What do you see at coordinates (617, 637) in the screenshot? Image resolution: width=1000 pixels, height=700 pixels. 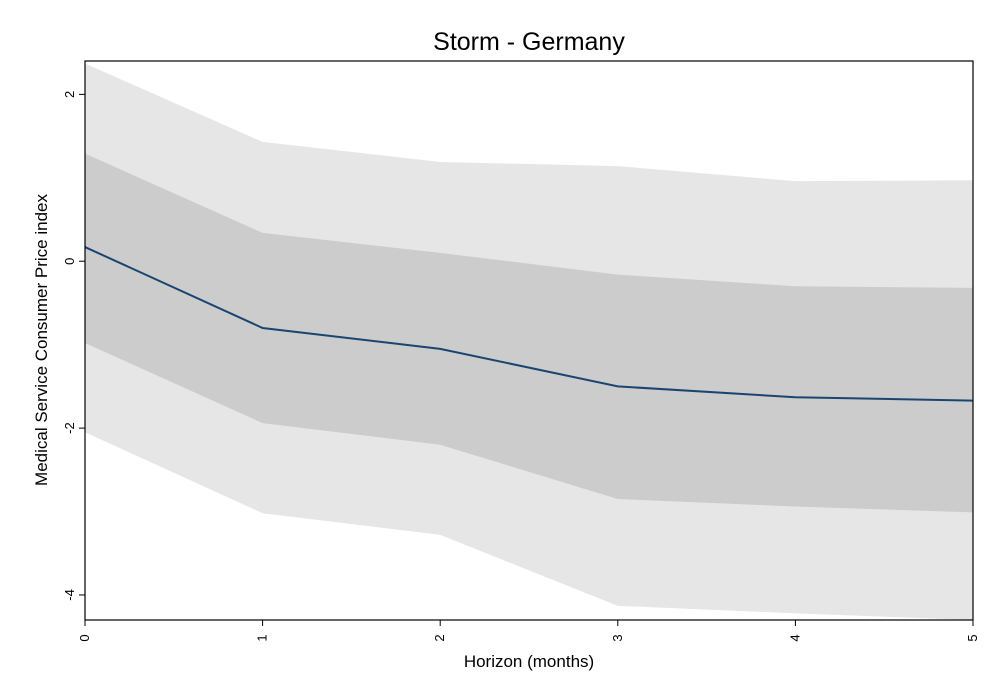 I see `x-tick-label: 3` at bounding box center [617, 637].